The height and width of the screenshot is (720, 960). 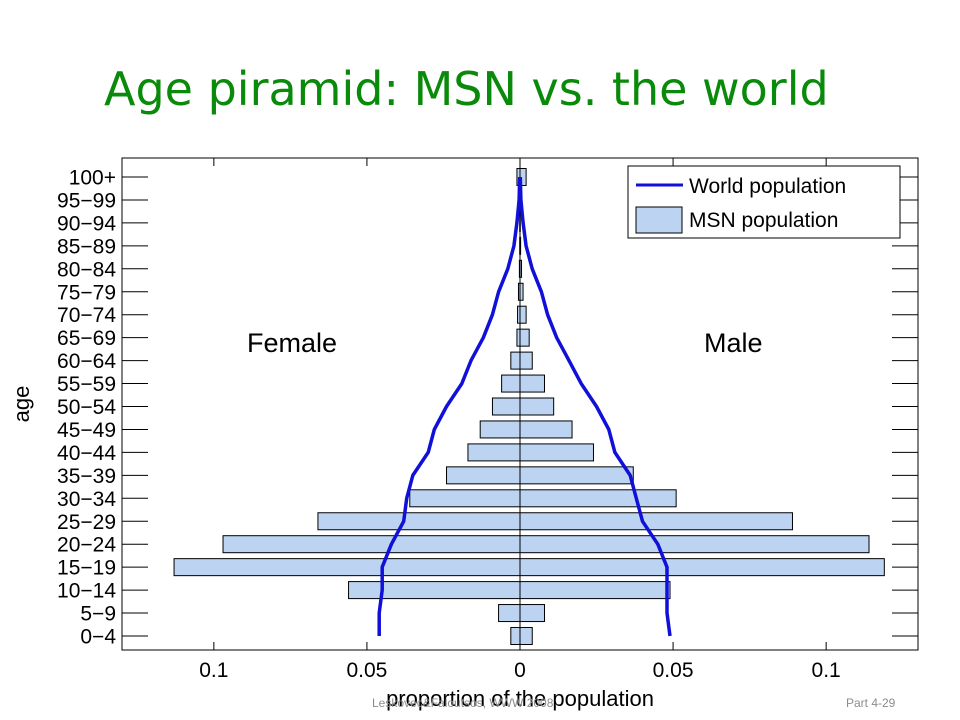 What do you see at coordinates (520, 670) in the screenshot?
I see `x-tick-label: 0` at bounding box center [520, 670].